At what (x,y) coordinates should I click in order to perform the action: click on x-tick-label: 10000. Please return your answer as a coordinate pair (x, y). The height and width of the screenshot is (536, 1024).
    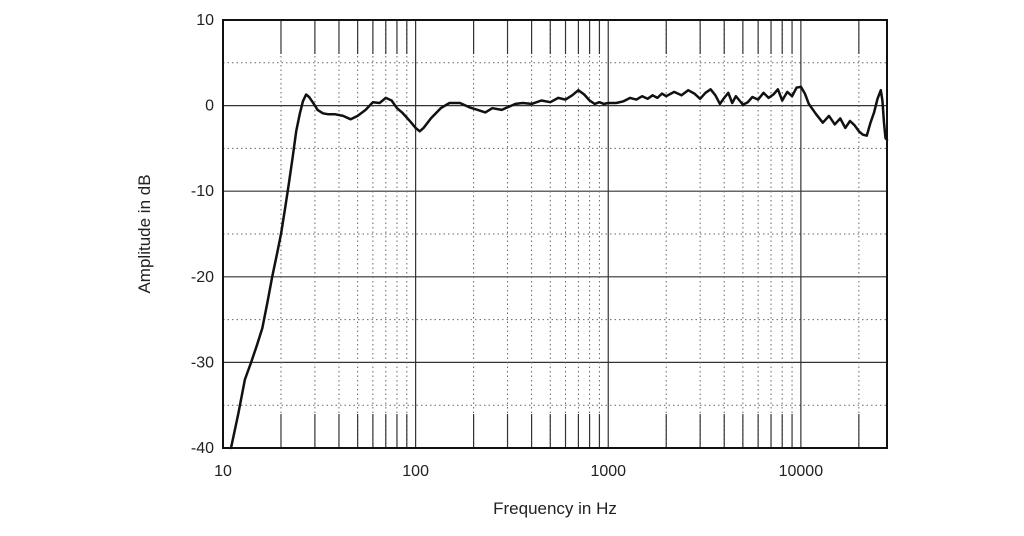
    Looking at the image, I should click on (801, 471).